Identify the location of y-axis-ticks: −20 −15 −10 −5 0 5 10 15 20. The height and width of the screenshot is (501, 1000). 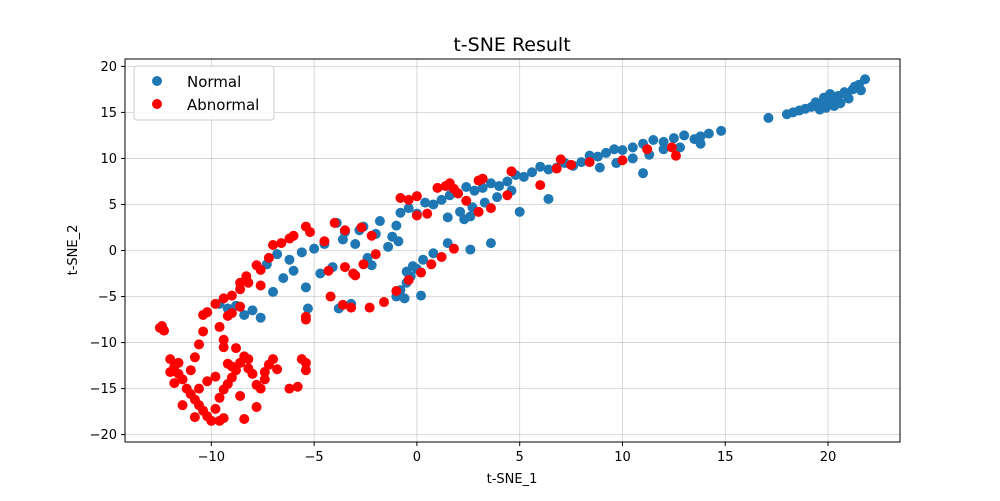
(107, 251).